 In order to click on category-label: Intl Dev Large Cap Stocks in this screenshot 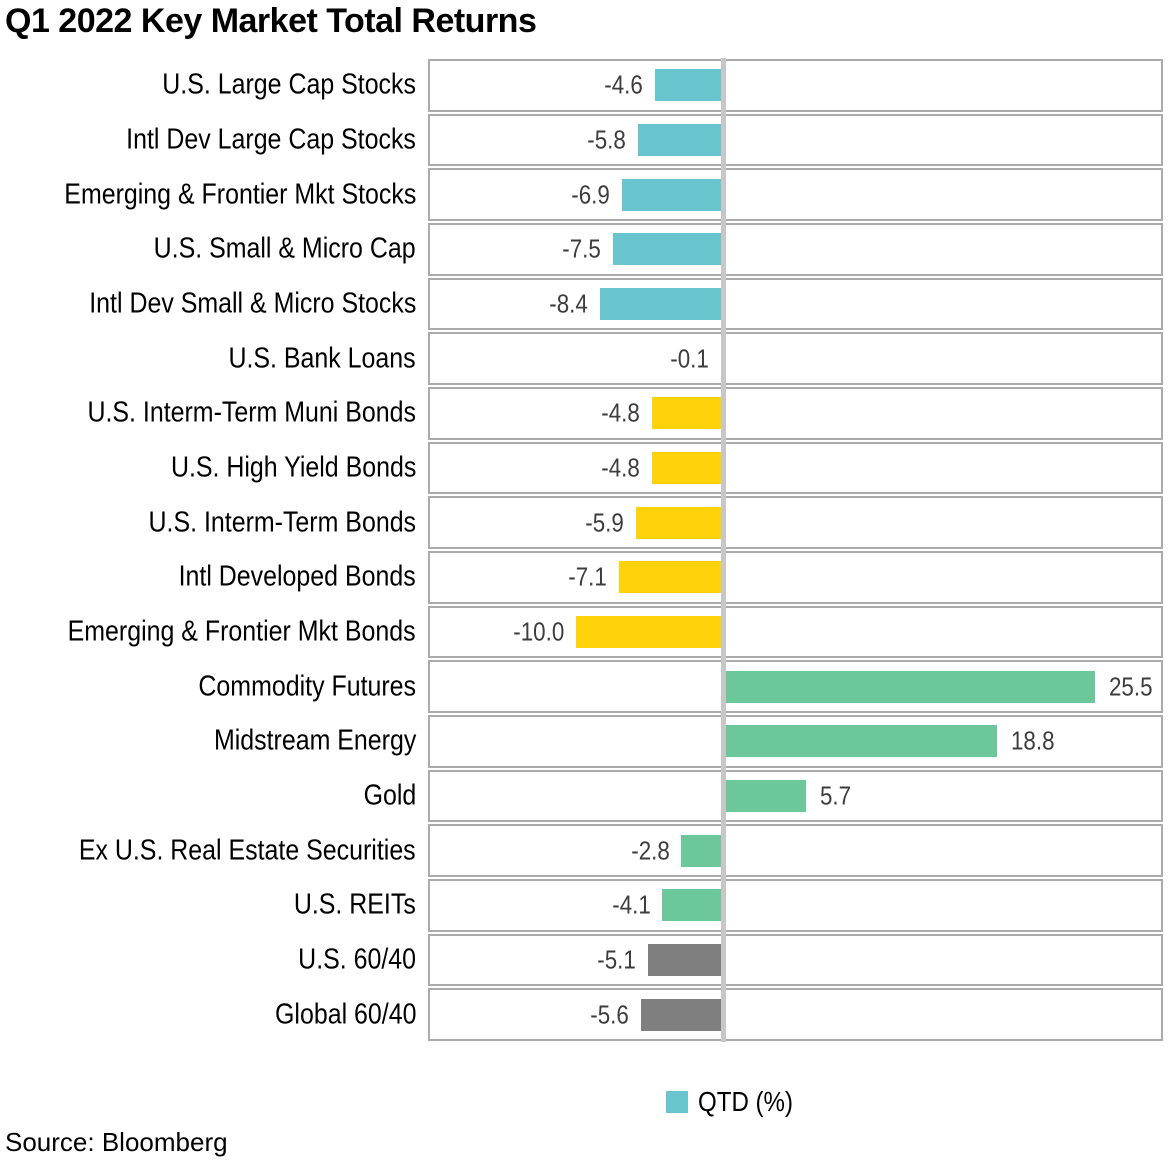, I will do `click(271, 139)`.